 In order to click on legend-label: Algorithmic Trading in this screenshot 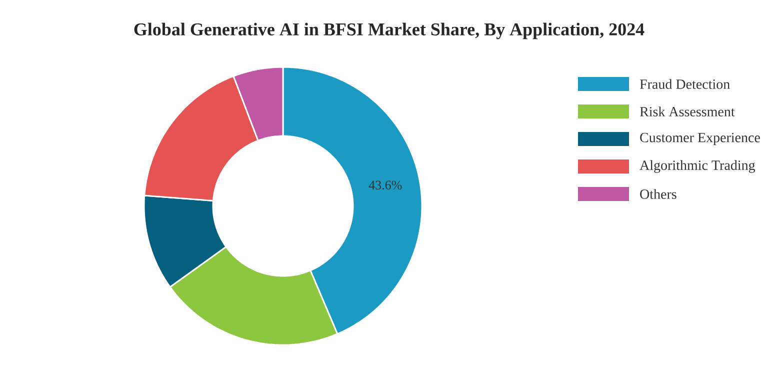, I will do `click(698, 166)`.